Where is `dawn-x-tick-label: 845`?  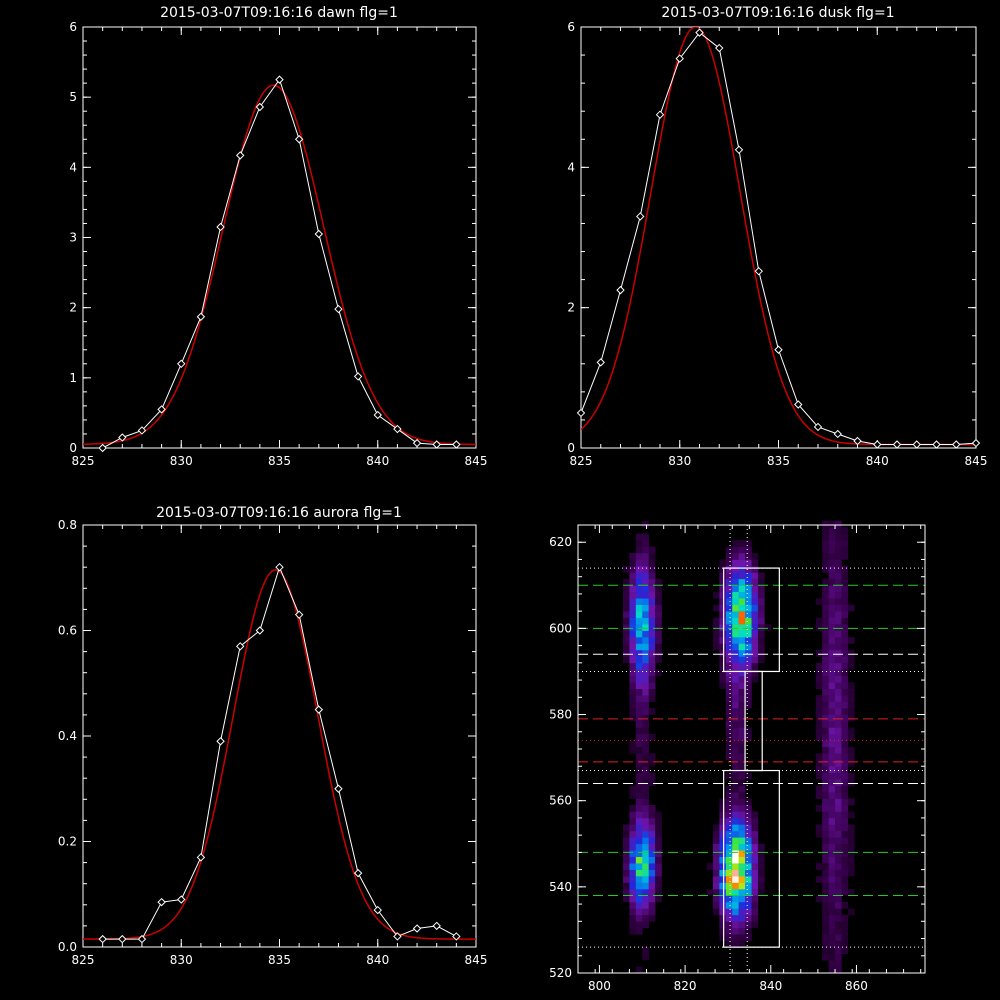 dawn-x-tick-label: 845 is located at coordinates (476, 461).